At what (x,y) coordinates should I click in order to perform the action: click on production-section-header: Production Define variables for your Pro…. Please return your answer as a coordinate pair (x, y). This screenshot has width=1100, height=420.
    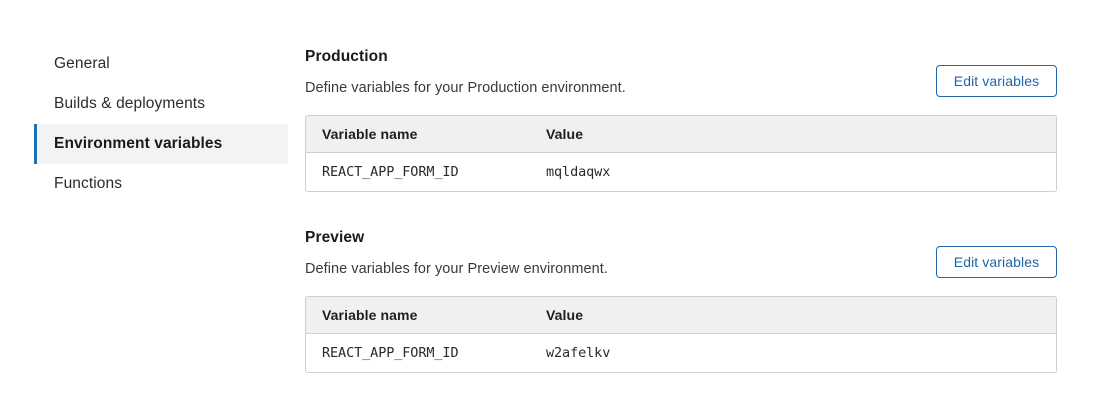
    Looking at the image, I should click on (681, 74).